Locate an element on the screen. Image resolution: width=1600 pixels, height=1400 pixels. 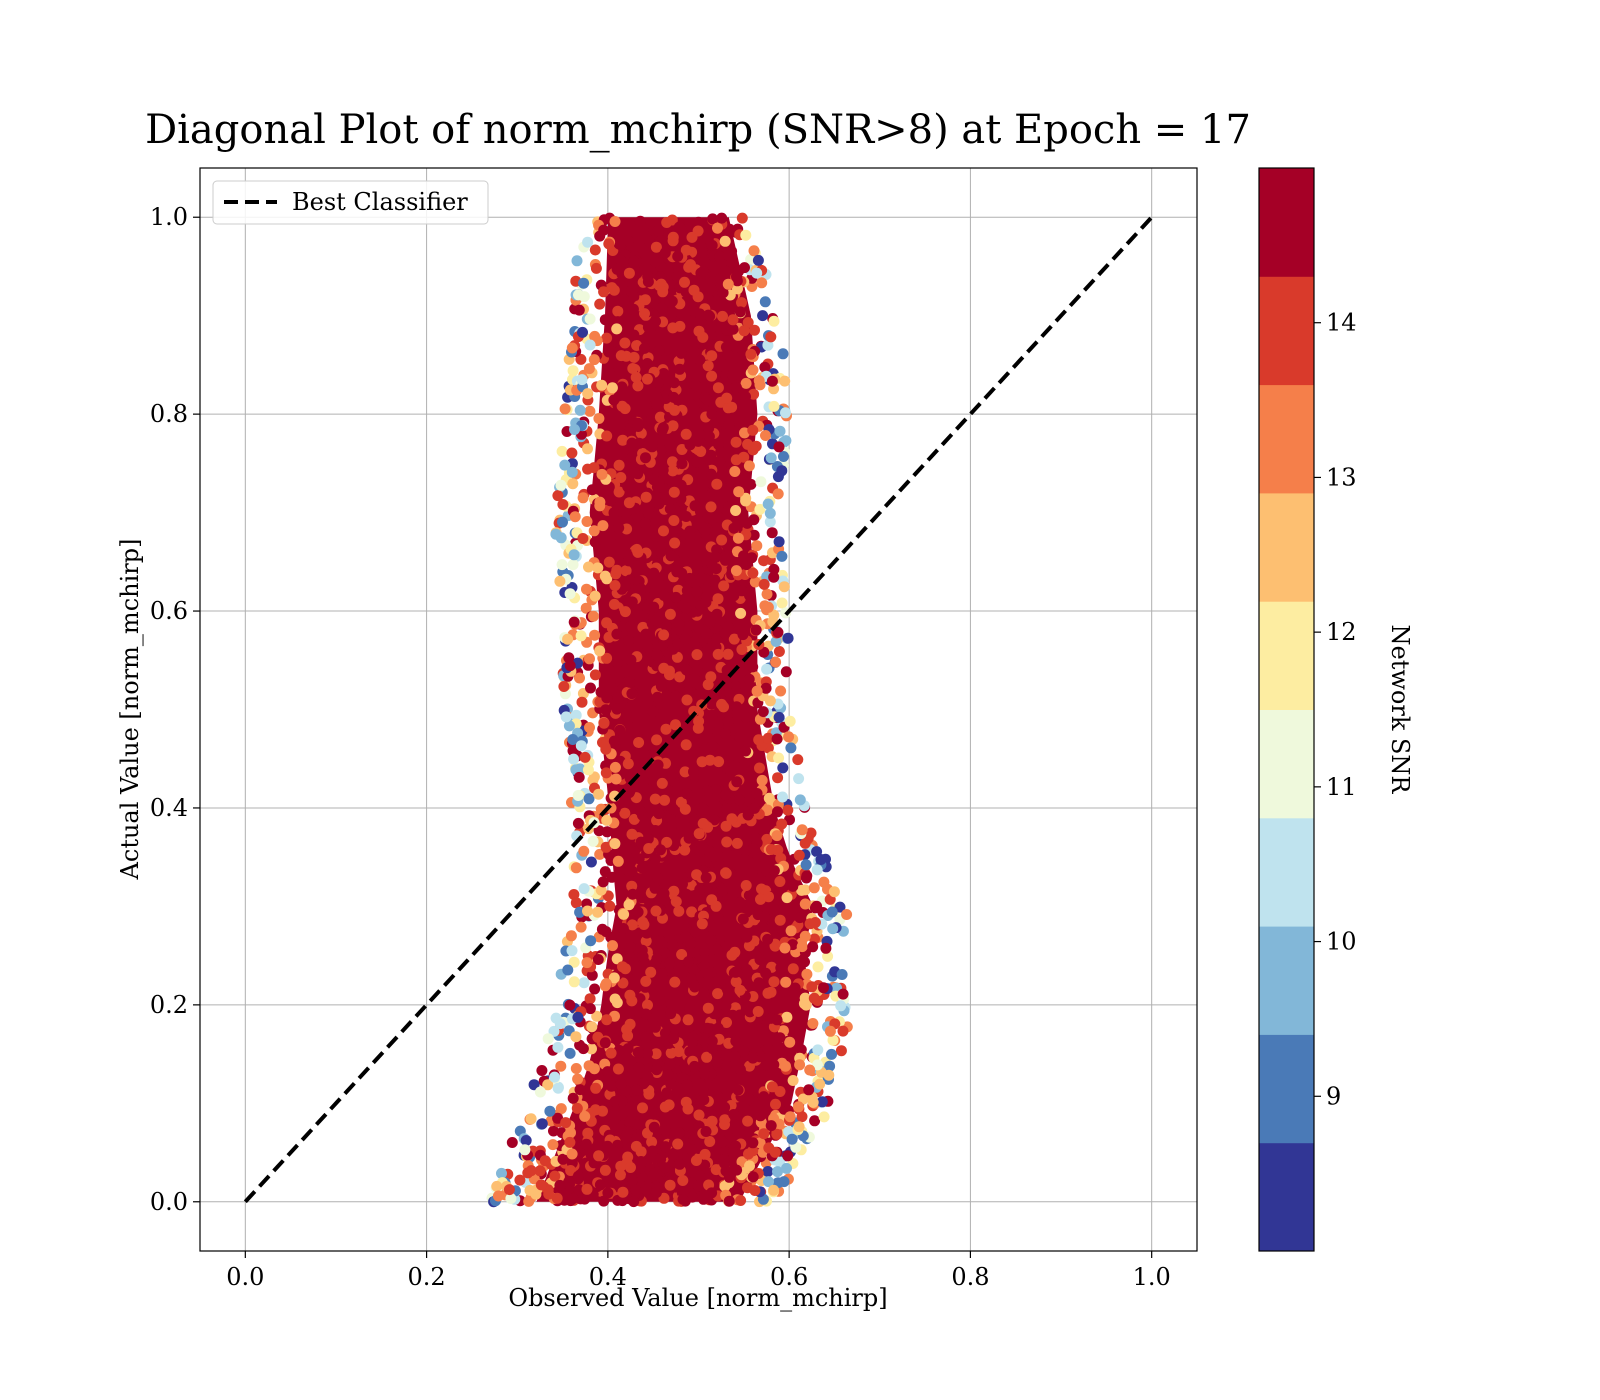
x-tick-label: 0.8 is located at coordinates (970, 1277).